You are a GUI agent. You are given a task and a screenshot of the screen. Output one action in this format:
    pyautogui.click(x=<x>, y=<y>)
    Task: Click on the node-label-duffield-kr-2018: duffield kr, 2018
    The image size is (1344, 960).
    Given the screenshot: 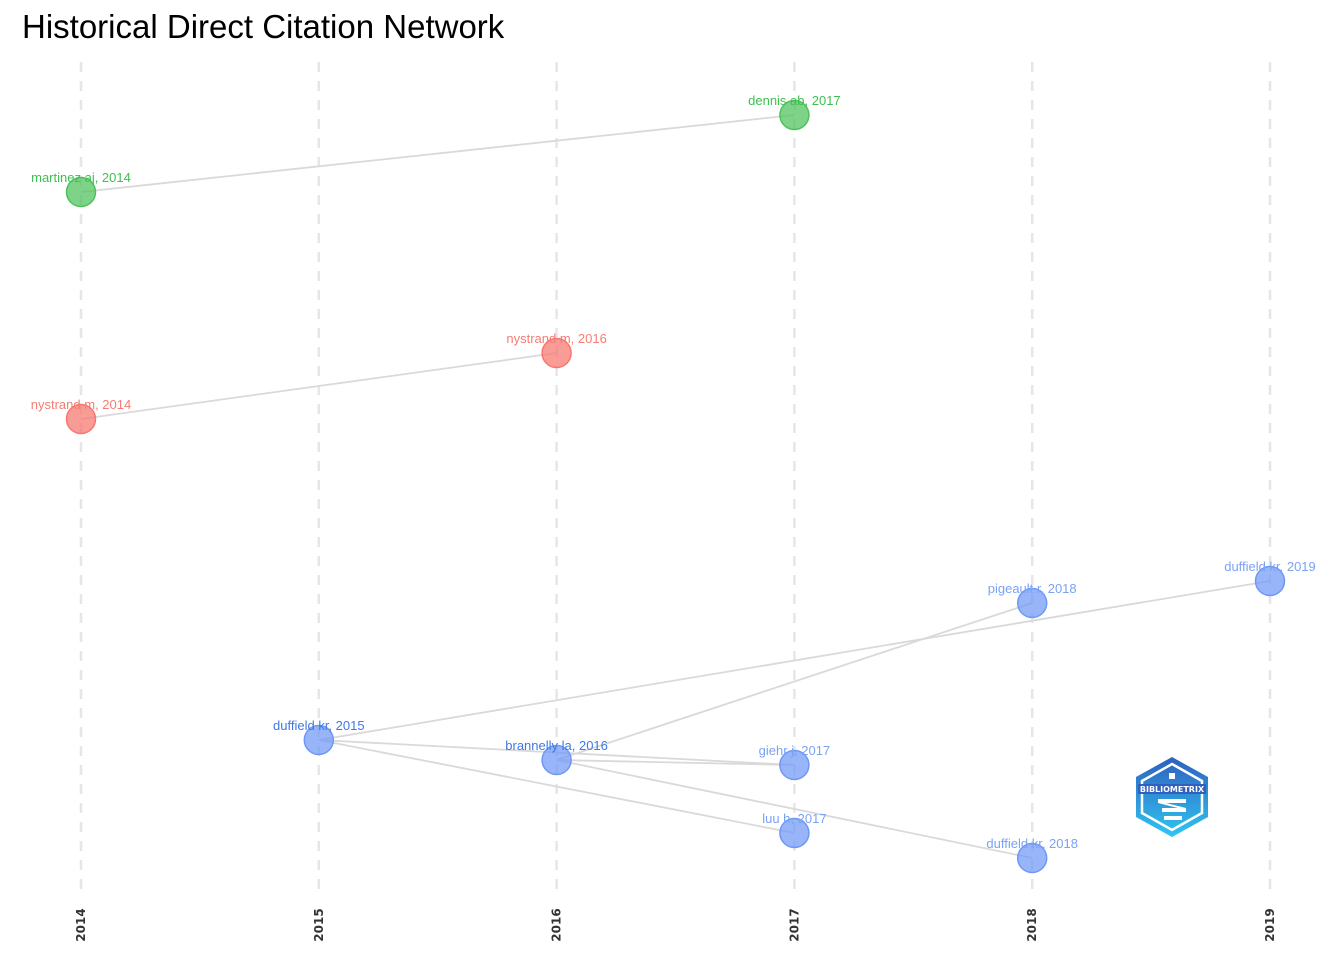 What is the action you would take?
    pyautogui.click(x=1032, y=843)
    